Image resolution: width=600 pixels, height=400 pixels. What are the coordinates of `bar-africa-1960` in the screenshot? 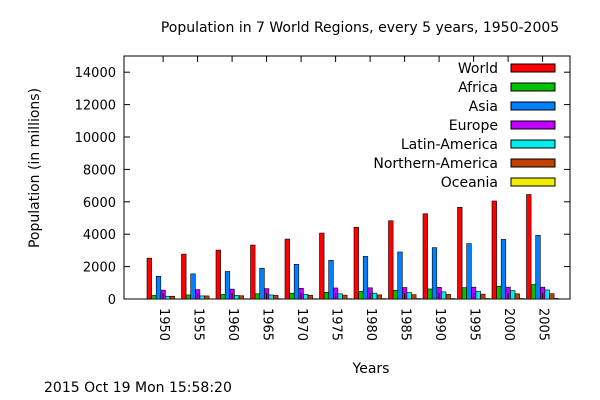 It's located at (223, 297).